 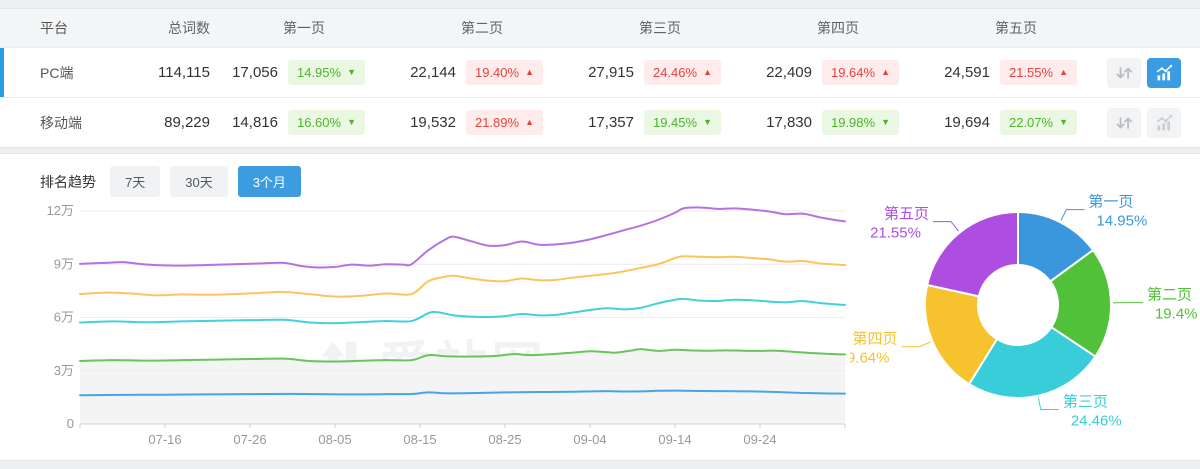 I want to click on page1-trend-badge: 14.95% ▼, so click(x=326, y=72).